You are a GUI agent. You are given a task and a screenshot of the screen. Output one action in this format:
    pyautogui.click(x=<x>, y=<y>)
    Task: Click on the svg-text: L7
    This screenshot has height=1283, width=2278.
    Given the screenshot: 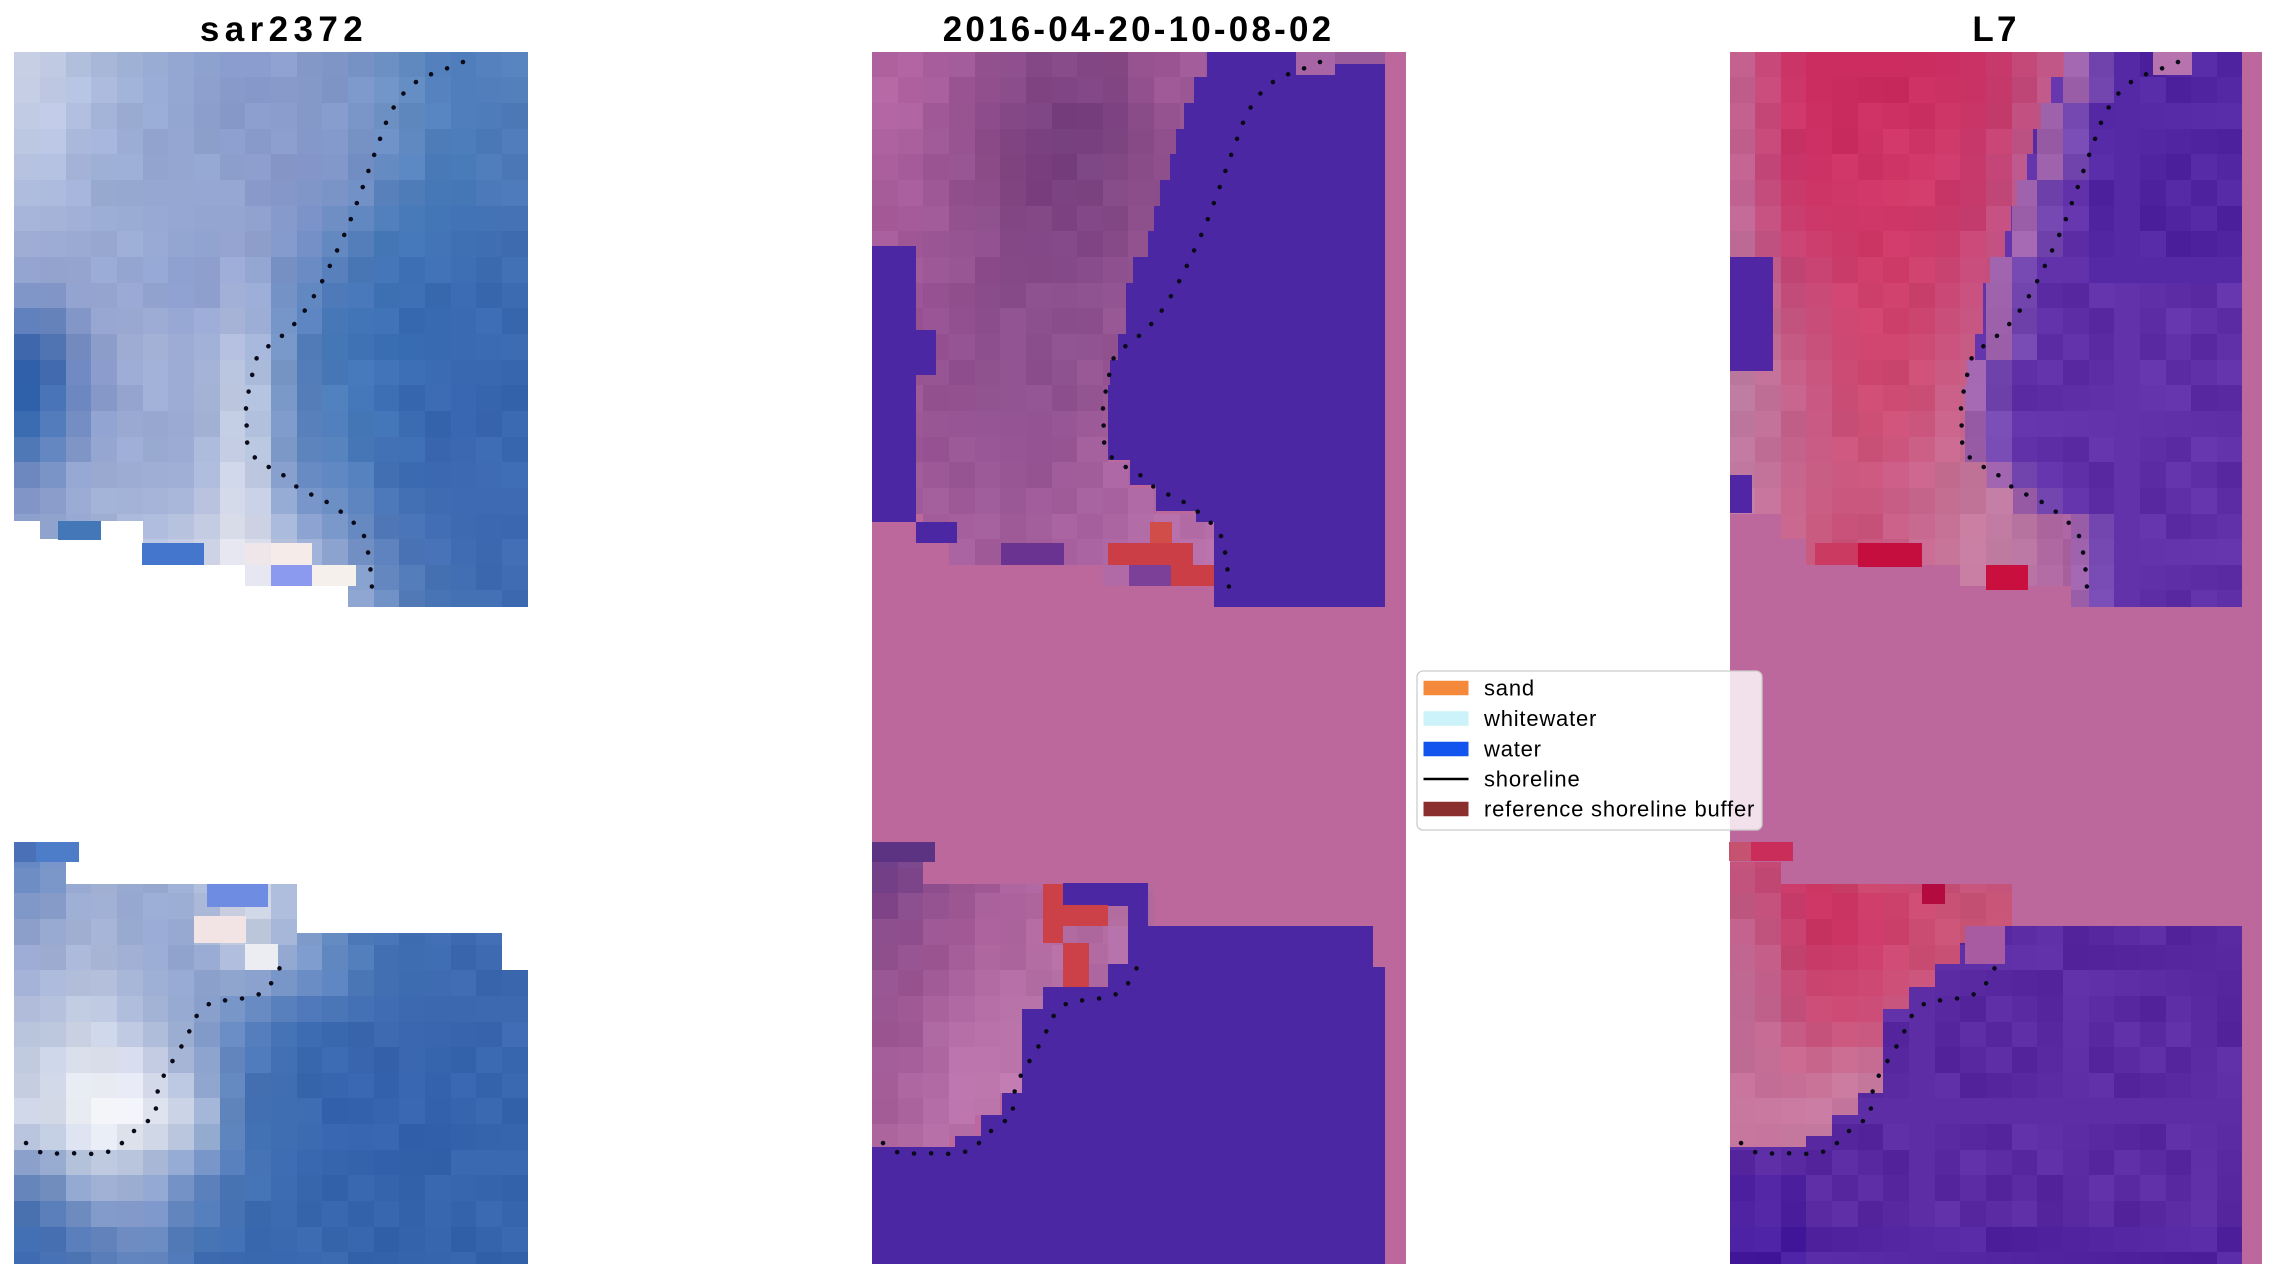 What is the action you would take?
    pyautogui.click(x=1995, y=29)
    